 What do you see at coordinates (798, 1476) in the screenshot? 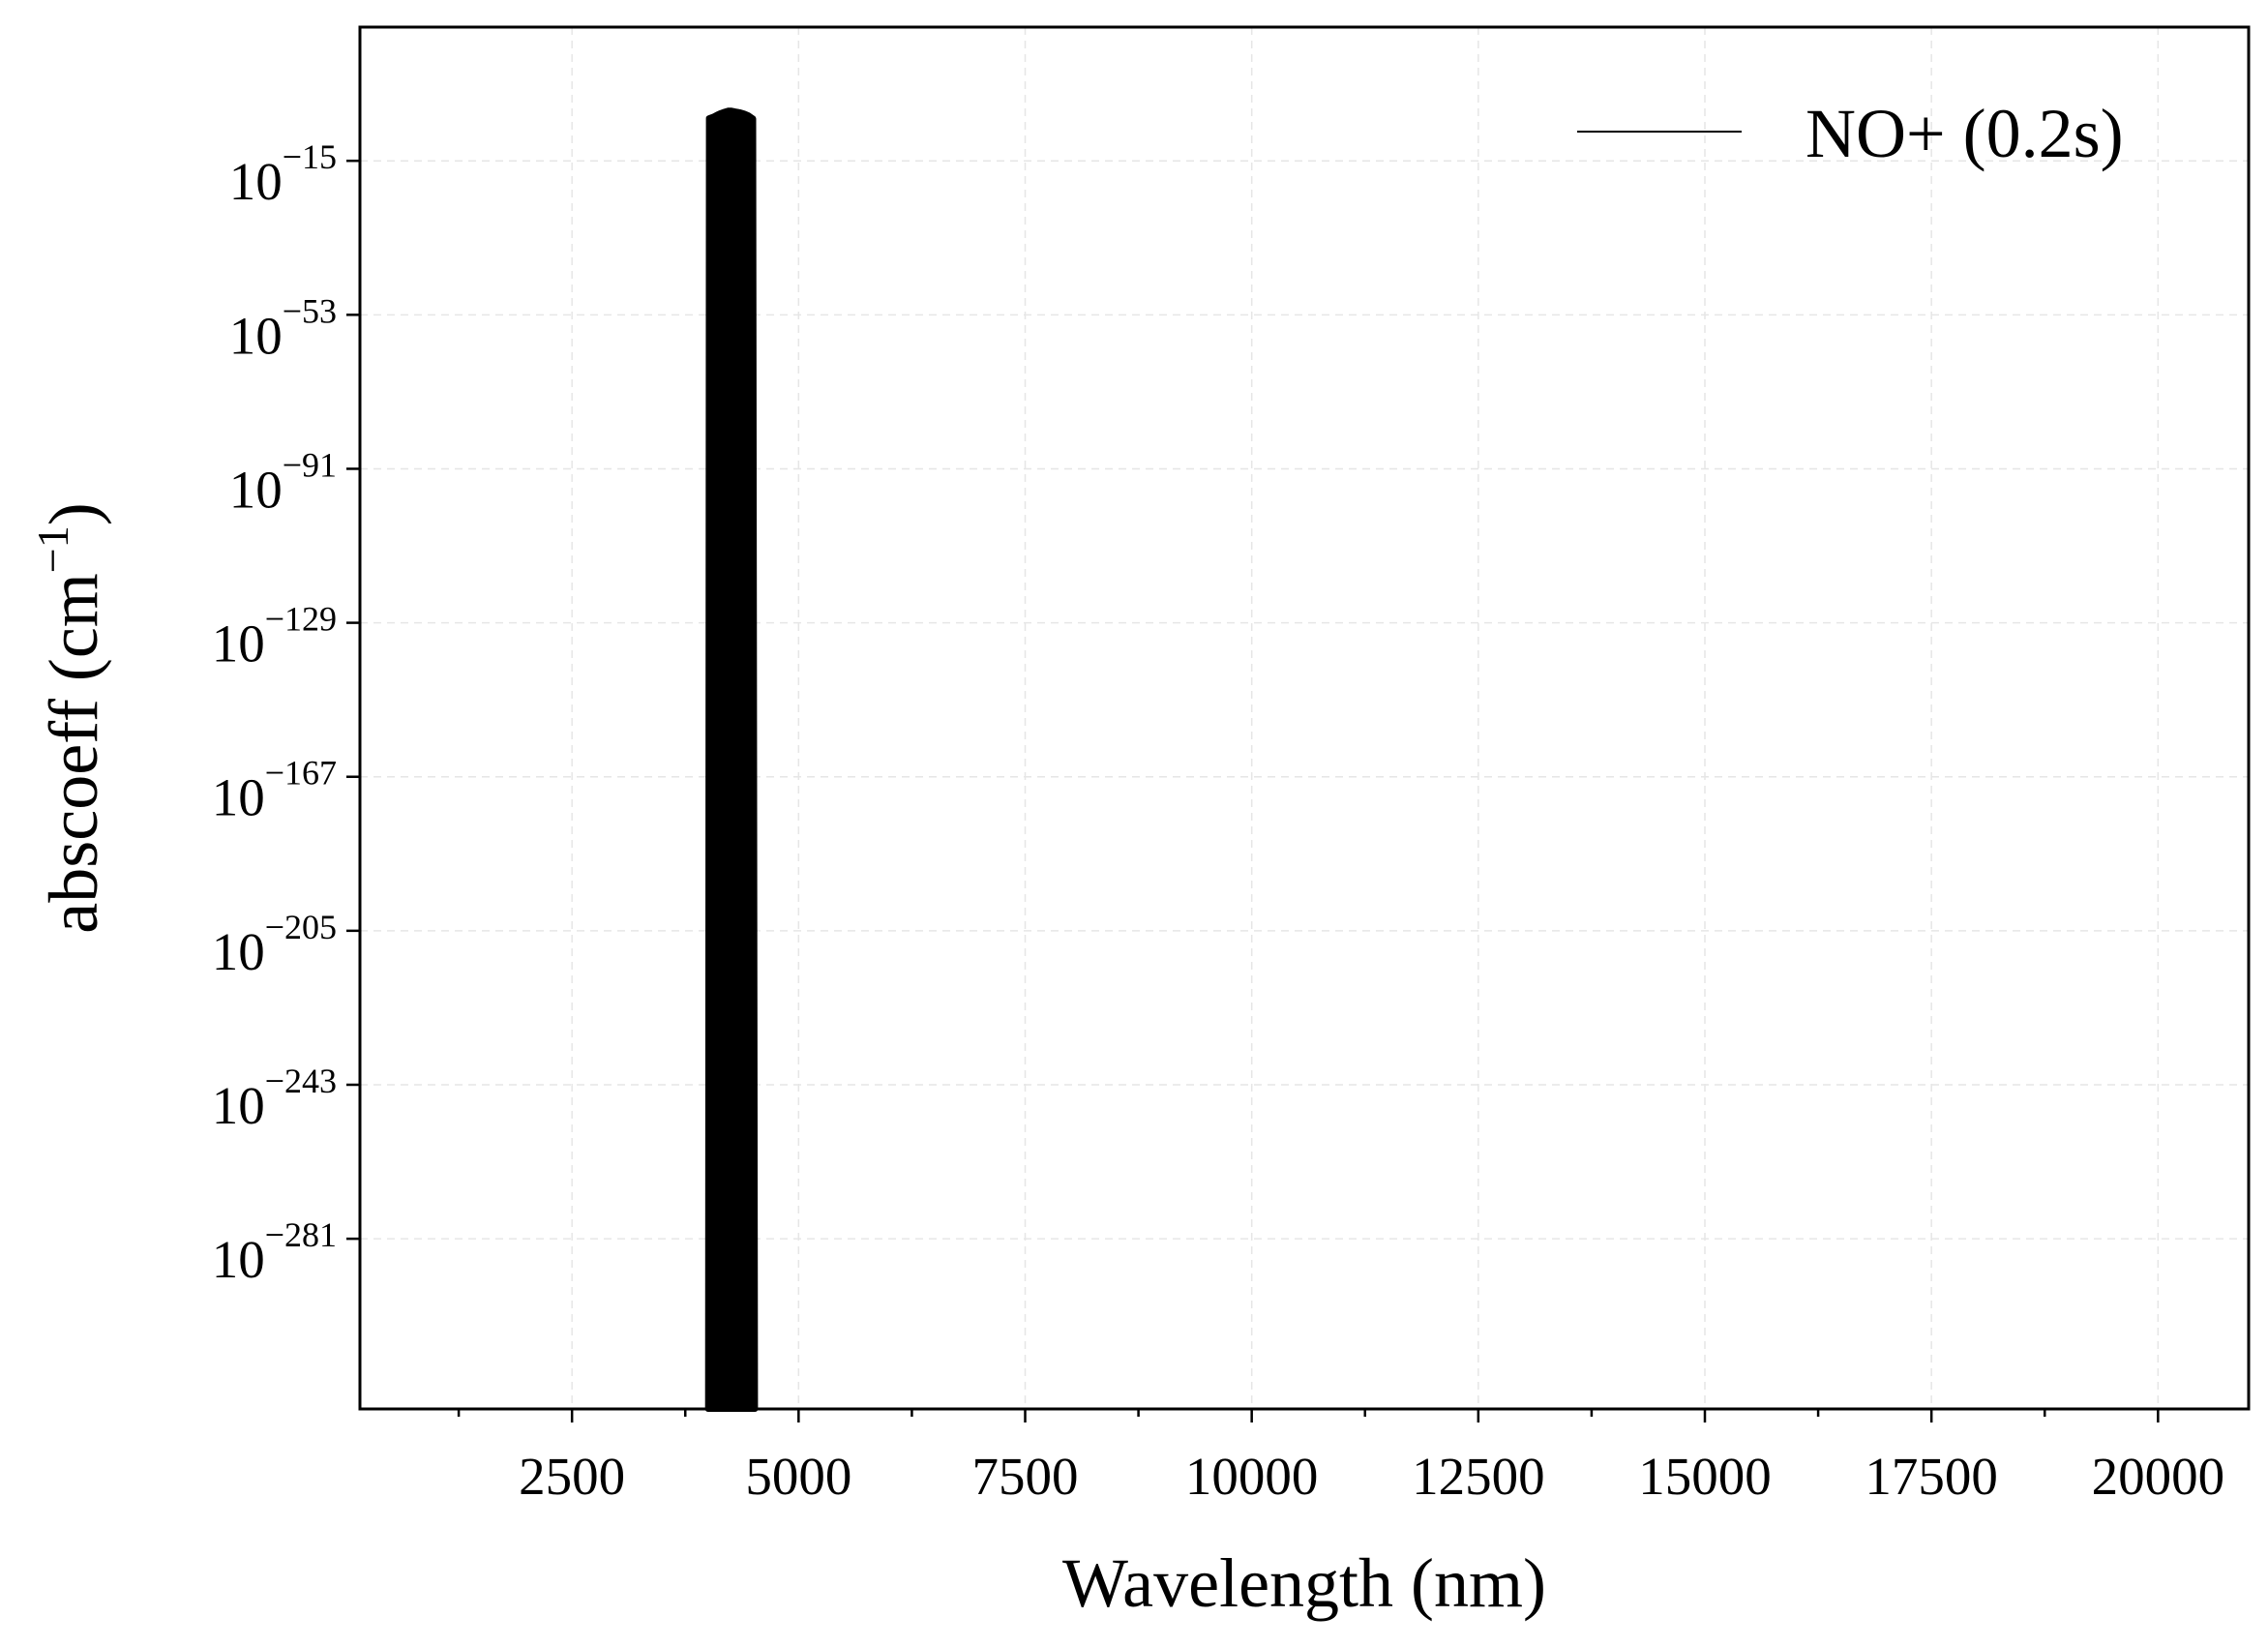
I see `x-tick-label: 5000` at bounding box center [798, 1476].